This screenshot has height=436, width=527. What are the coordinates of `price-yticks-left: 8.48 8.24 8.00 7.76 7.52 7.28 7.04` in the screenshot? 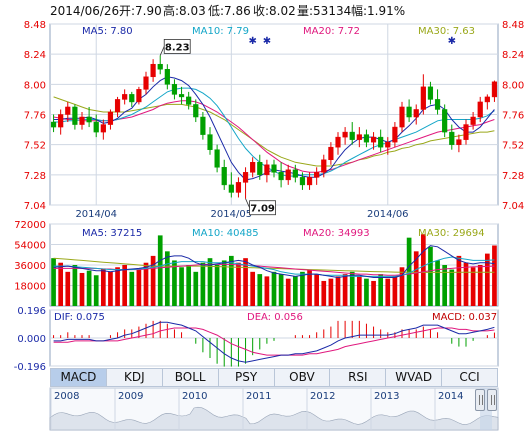 It's located at (35, 116).